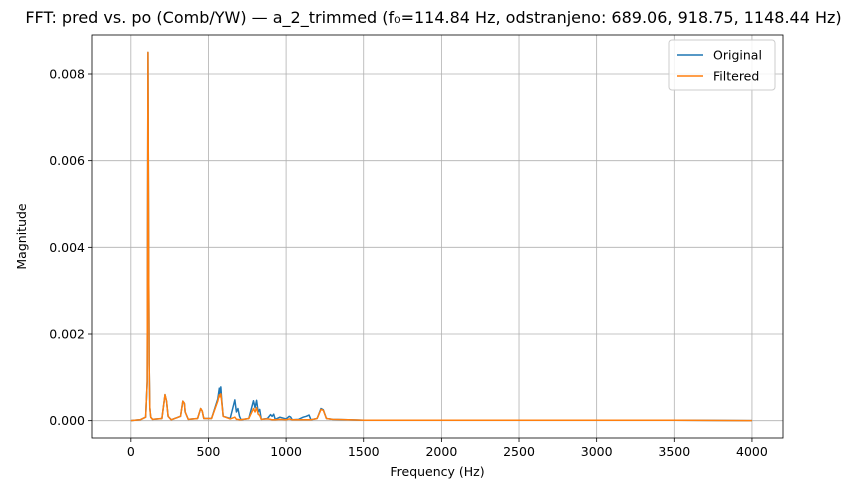 The width and height of the screenshot is (867, 490). Describe the element at coordinates (67, 160) in the screenshot. I see `y-tick-label: 0.006` at that location.